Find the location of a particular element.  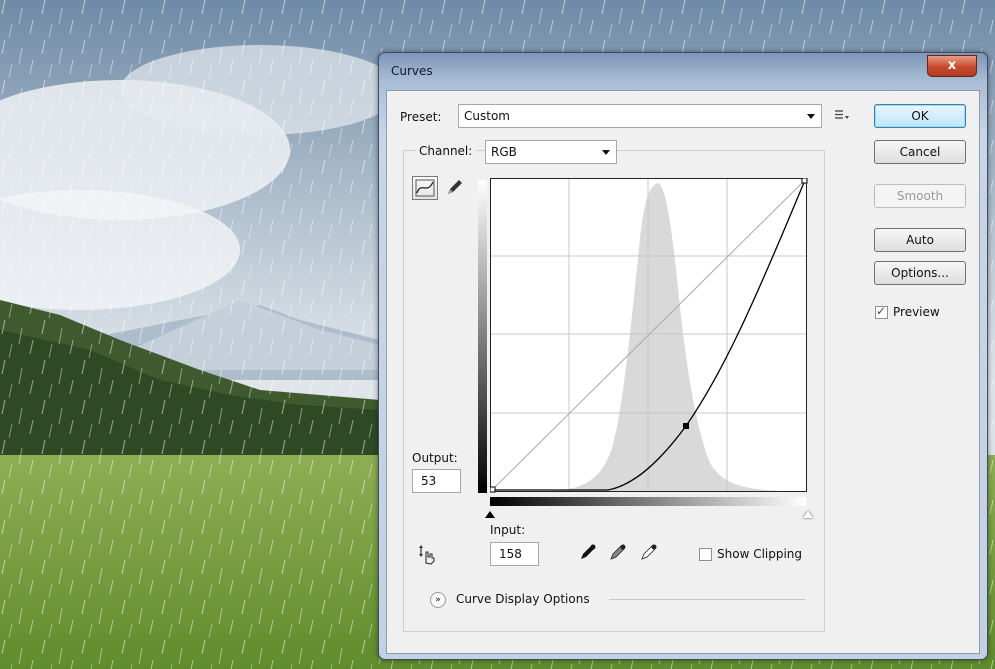

close-button: x is located at coordinates (952, 66).